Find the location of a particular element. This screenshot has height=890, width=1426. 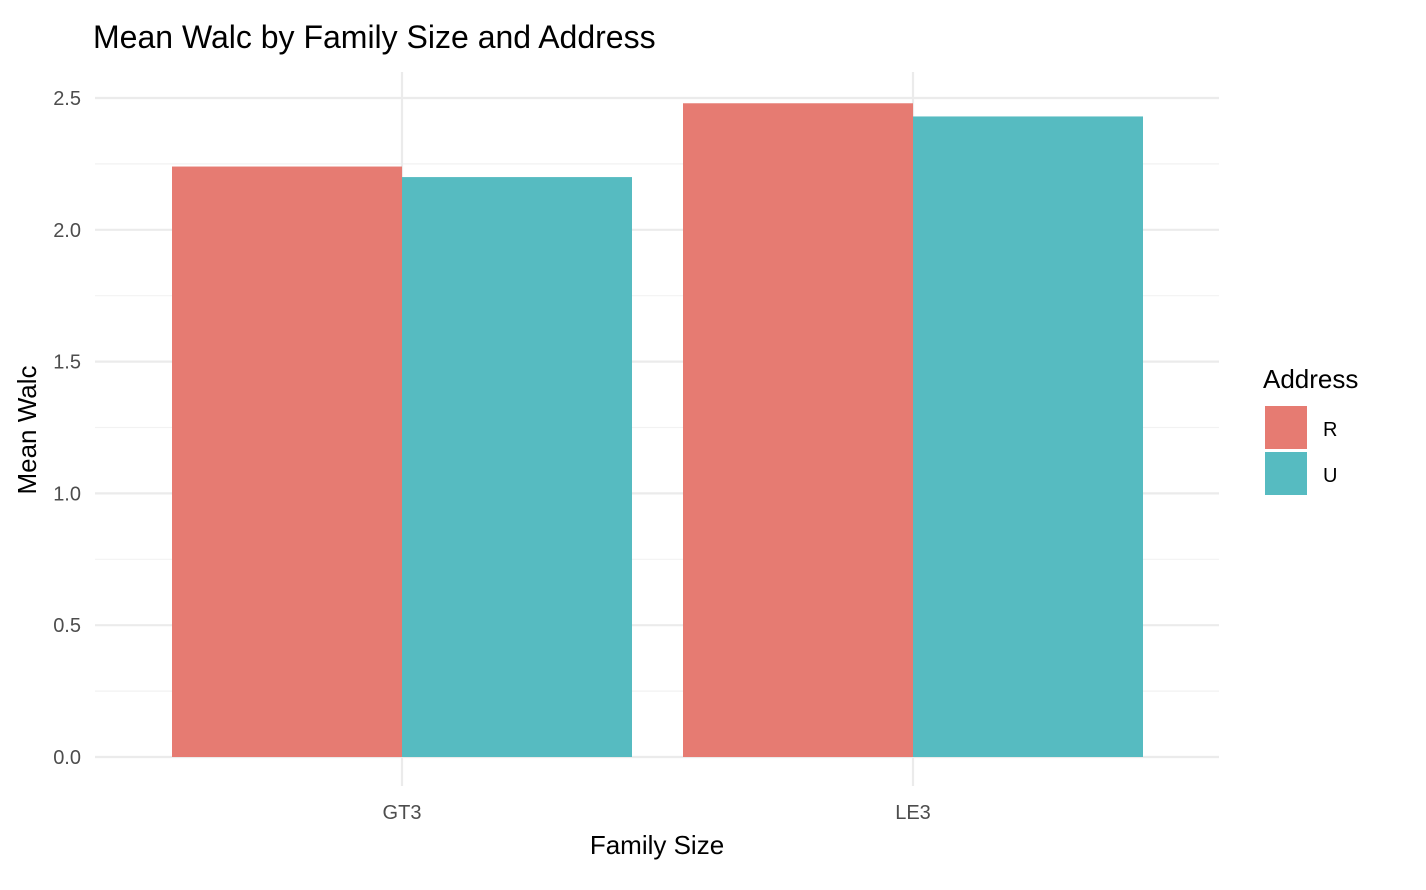

y-axis-title: Mean Walc is located at coordinates (27, 429).